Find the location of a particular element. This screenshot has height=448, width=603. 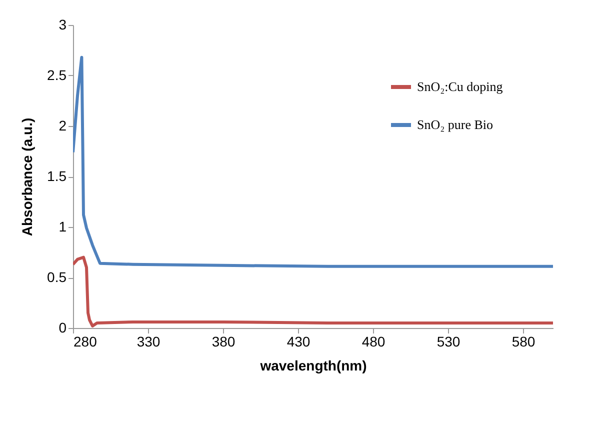

x-tick-label: 330 is located at coordinates (148, 342).